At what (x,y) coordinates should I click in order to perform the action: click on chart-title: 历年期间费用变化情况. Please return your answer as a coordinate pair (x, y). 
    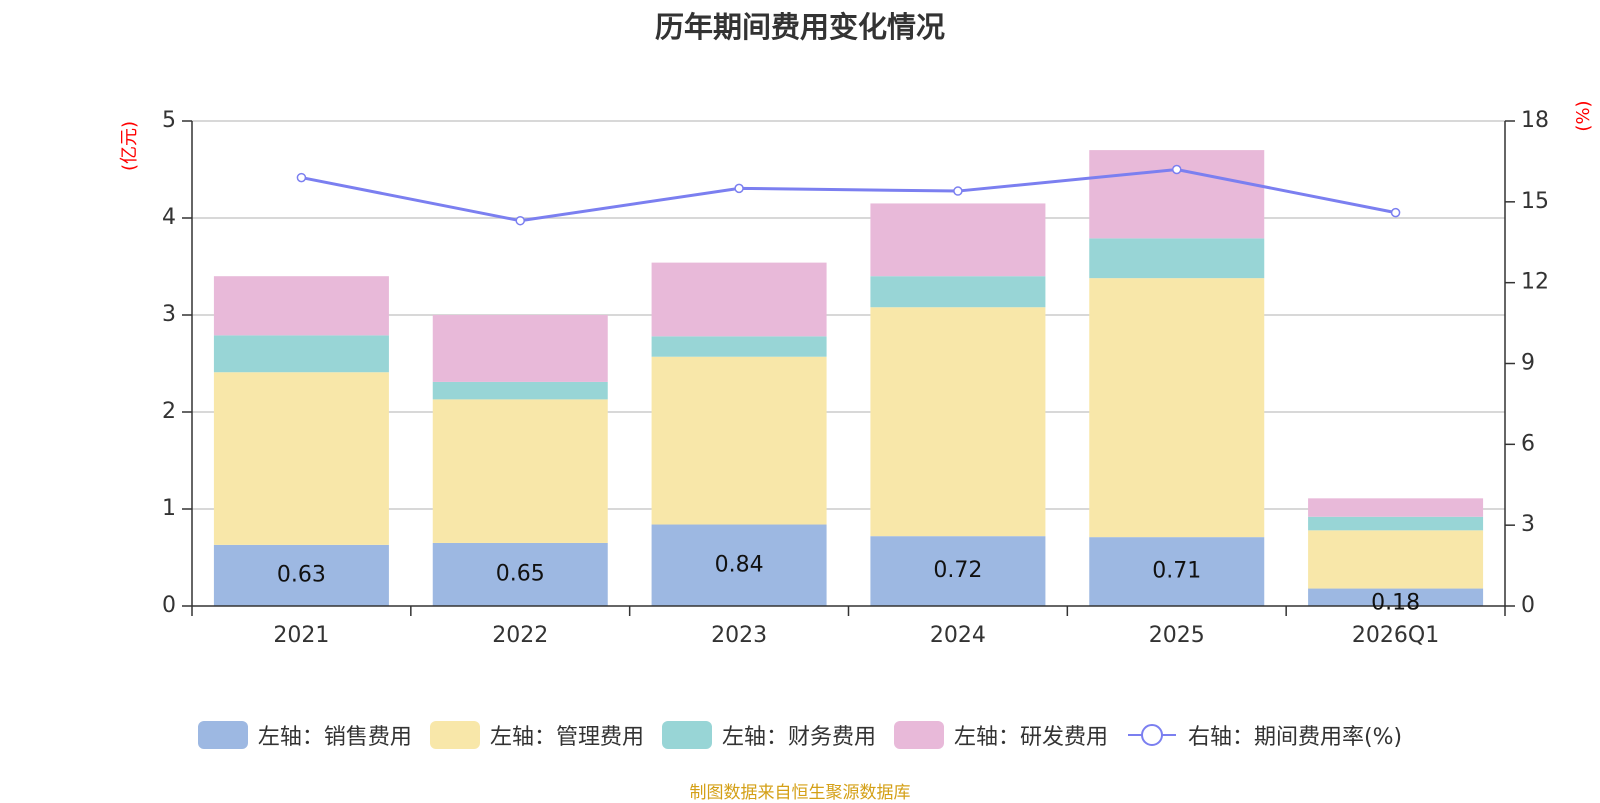
    Looking at the image, I should click on (799, 27).